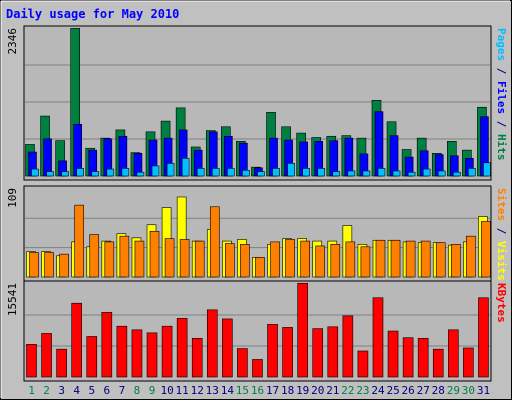 Image resolution: width=512 pixels, height=405 pixels. Describe the element at coordinates (166, 390) in the screenshot. I see `day-label-10: 10` at that location.